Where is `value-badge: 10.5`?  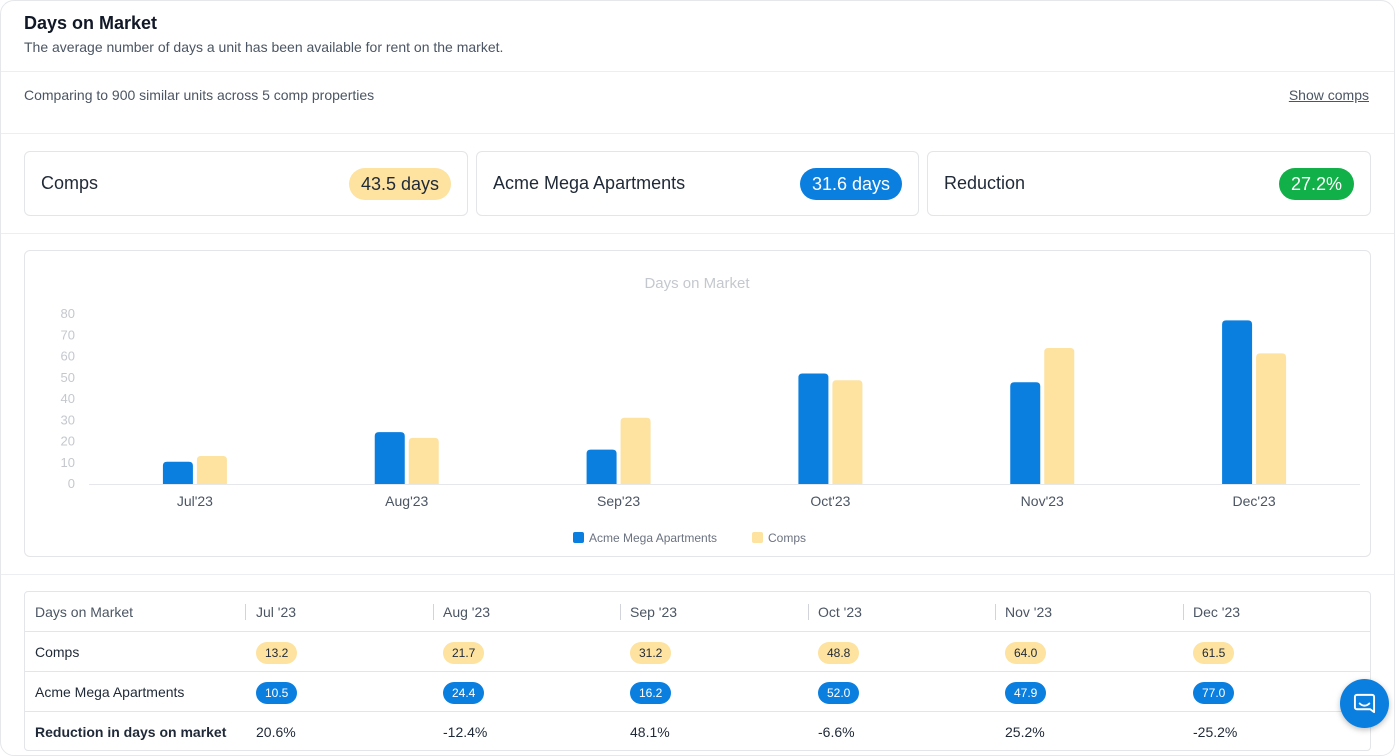 value-badge: 10.5 is located at coordinates (277, 693).